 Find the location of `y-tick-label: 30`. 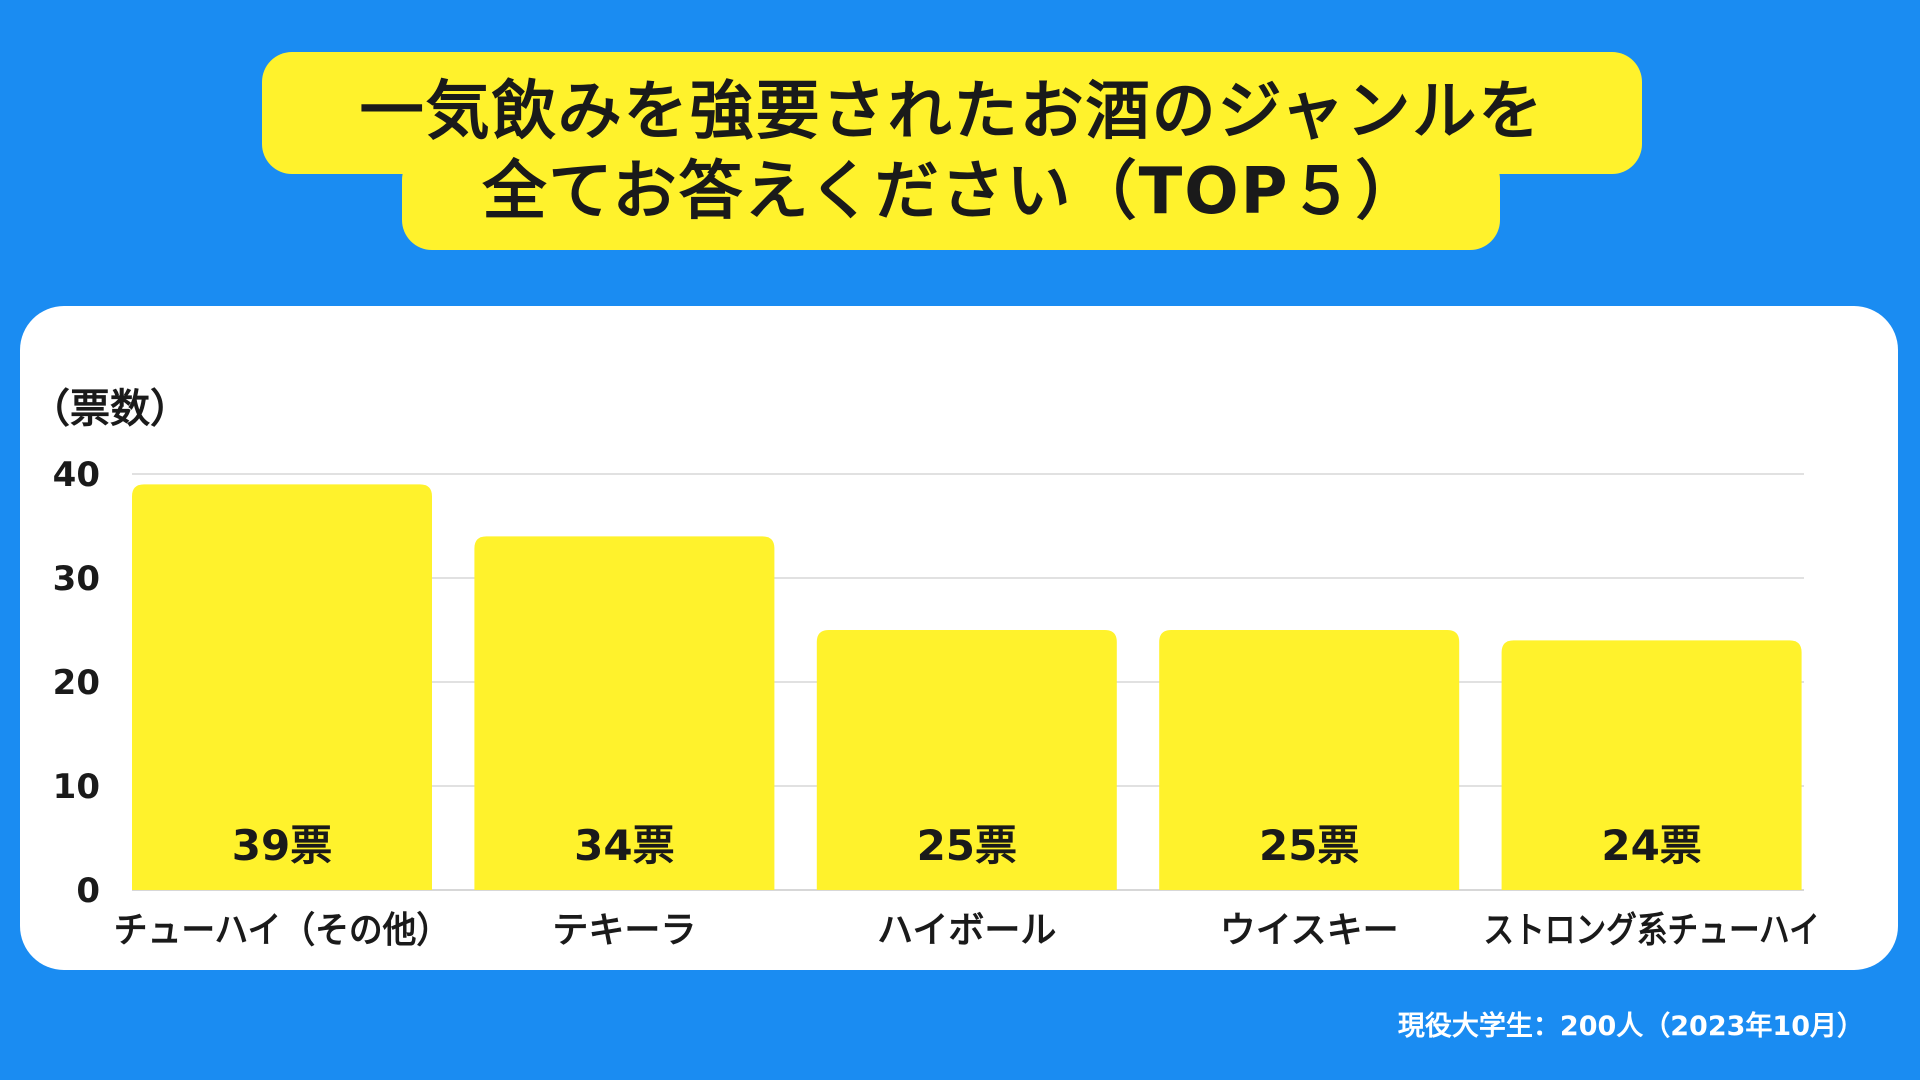

y-tick-label: 30 is located at coordinates (76, 579).